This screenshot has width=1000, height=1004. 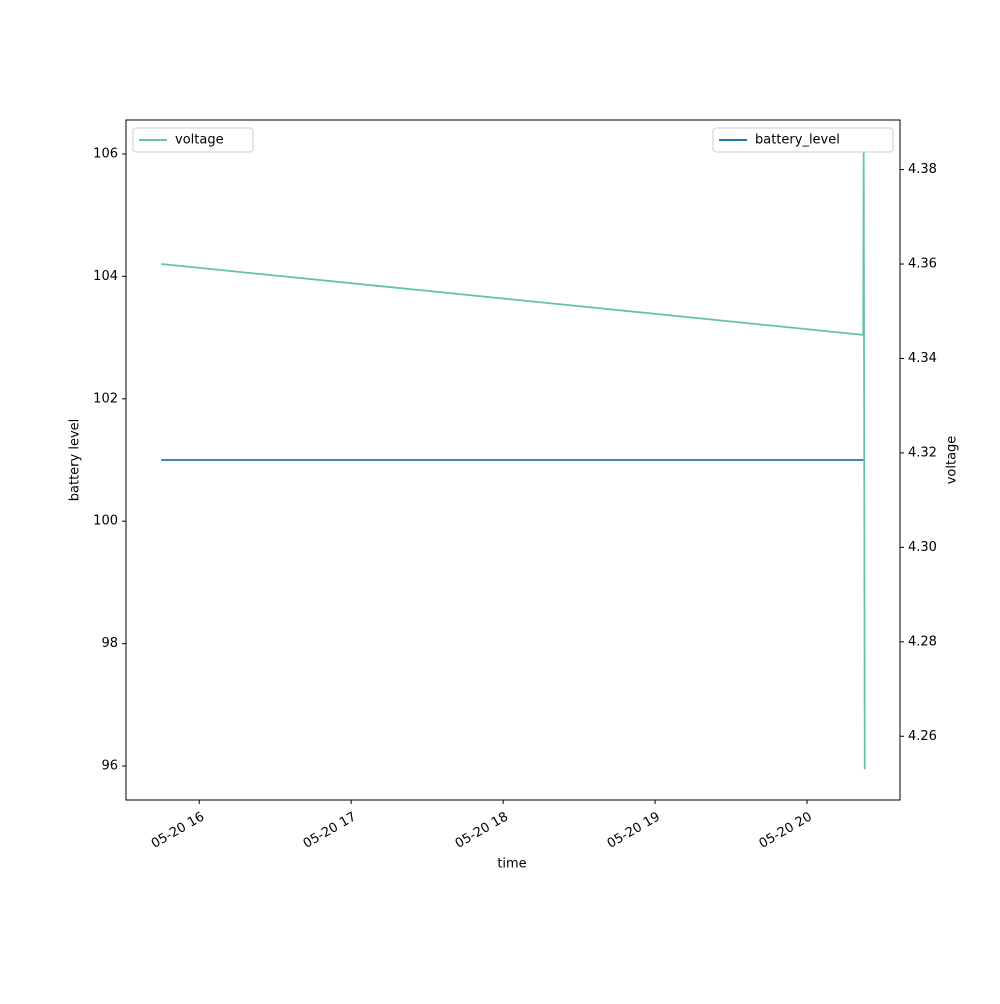 What do you see at coordinates (482, 831) in the screenshot?
I see `x-tick-label: 05-20 18` at bounding box center [482, 831].